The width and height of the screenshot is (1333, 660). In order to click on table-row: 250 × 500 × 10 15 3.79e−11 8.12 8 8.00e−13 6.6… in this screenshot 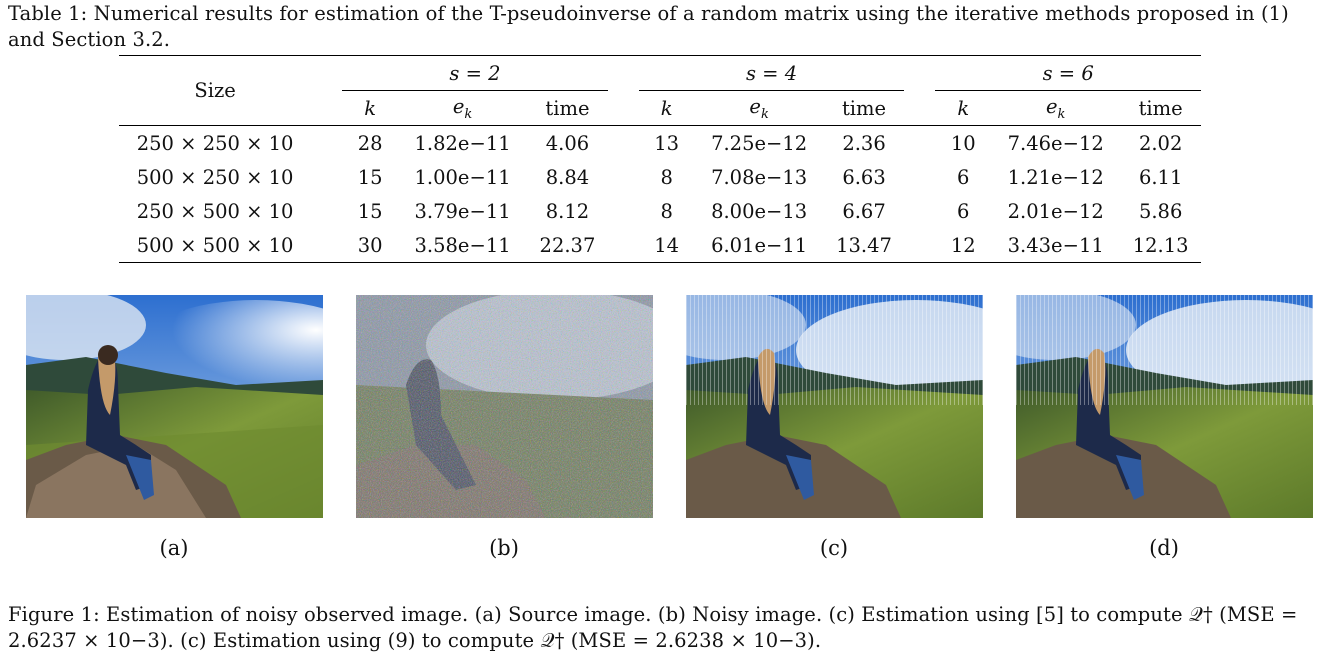, I will do `click(660, 211)`.